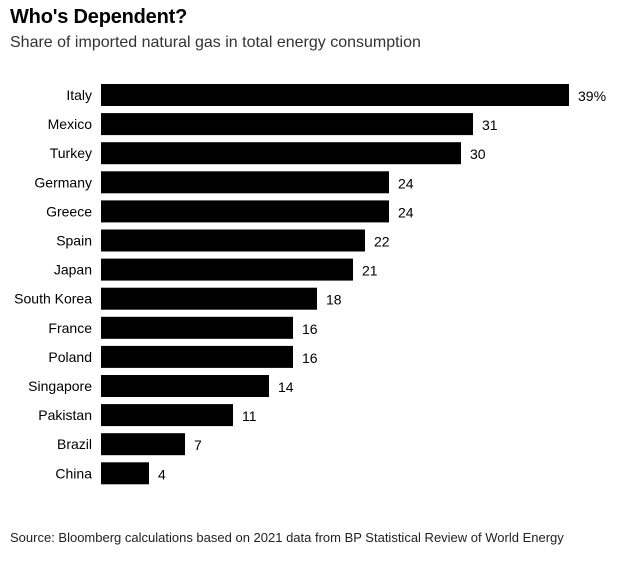 The image size is (626, 563). What do you see at coordinates (53, 299) in the screenshot?
I see `category-label-south-korea: South Korea` at bounding box center [53, 299].